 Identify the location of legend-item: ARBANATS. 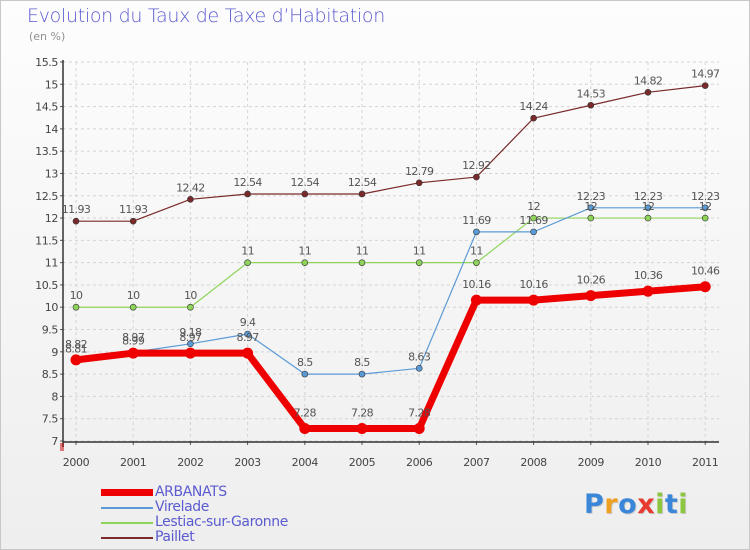
(194, 492).